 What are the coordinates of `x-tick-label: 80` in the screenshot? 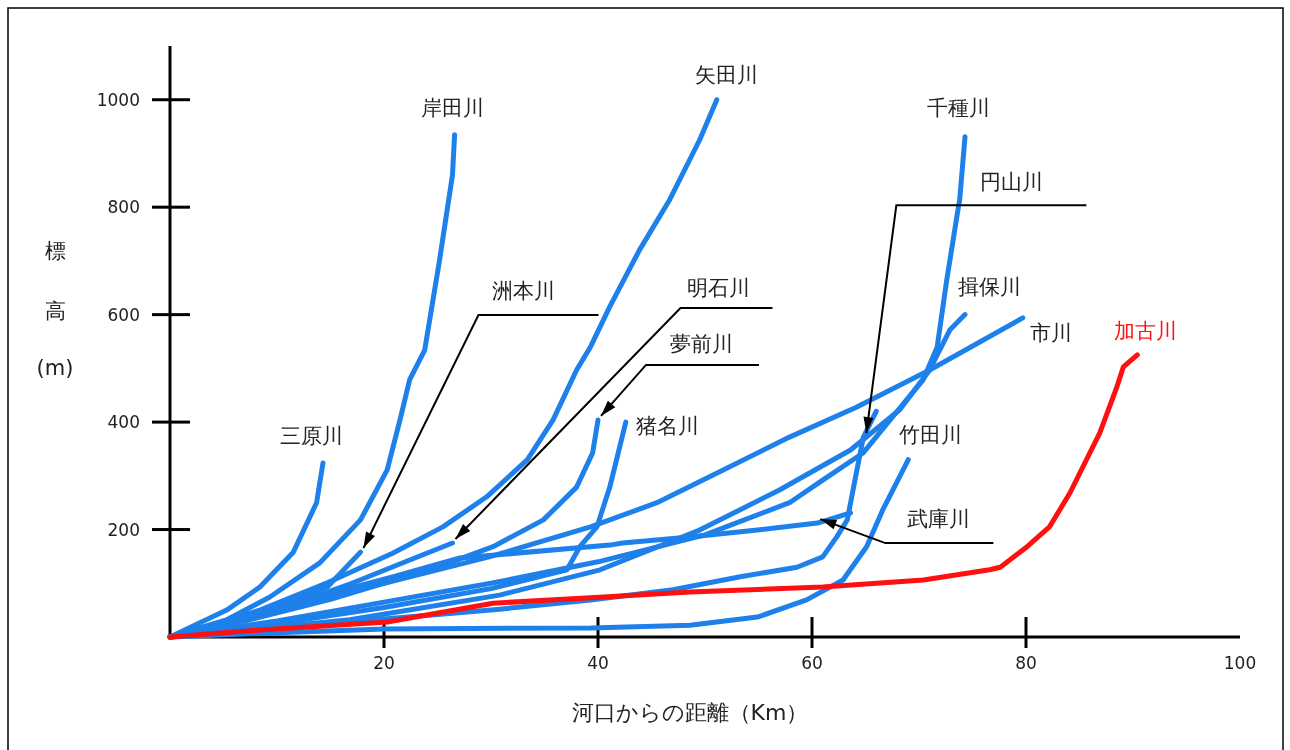 It's located at (1026, 663).